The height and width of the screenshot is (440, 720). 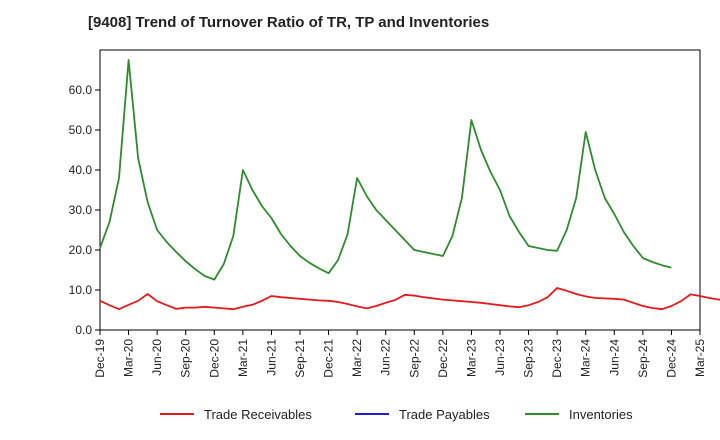 I want to click on x-tick-label: Dec-19, so click(x=100, y=358).